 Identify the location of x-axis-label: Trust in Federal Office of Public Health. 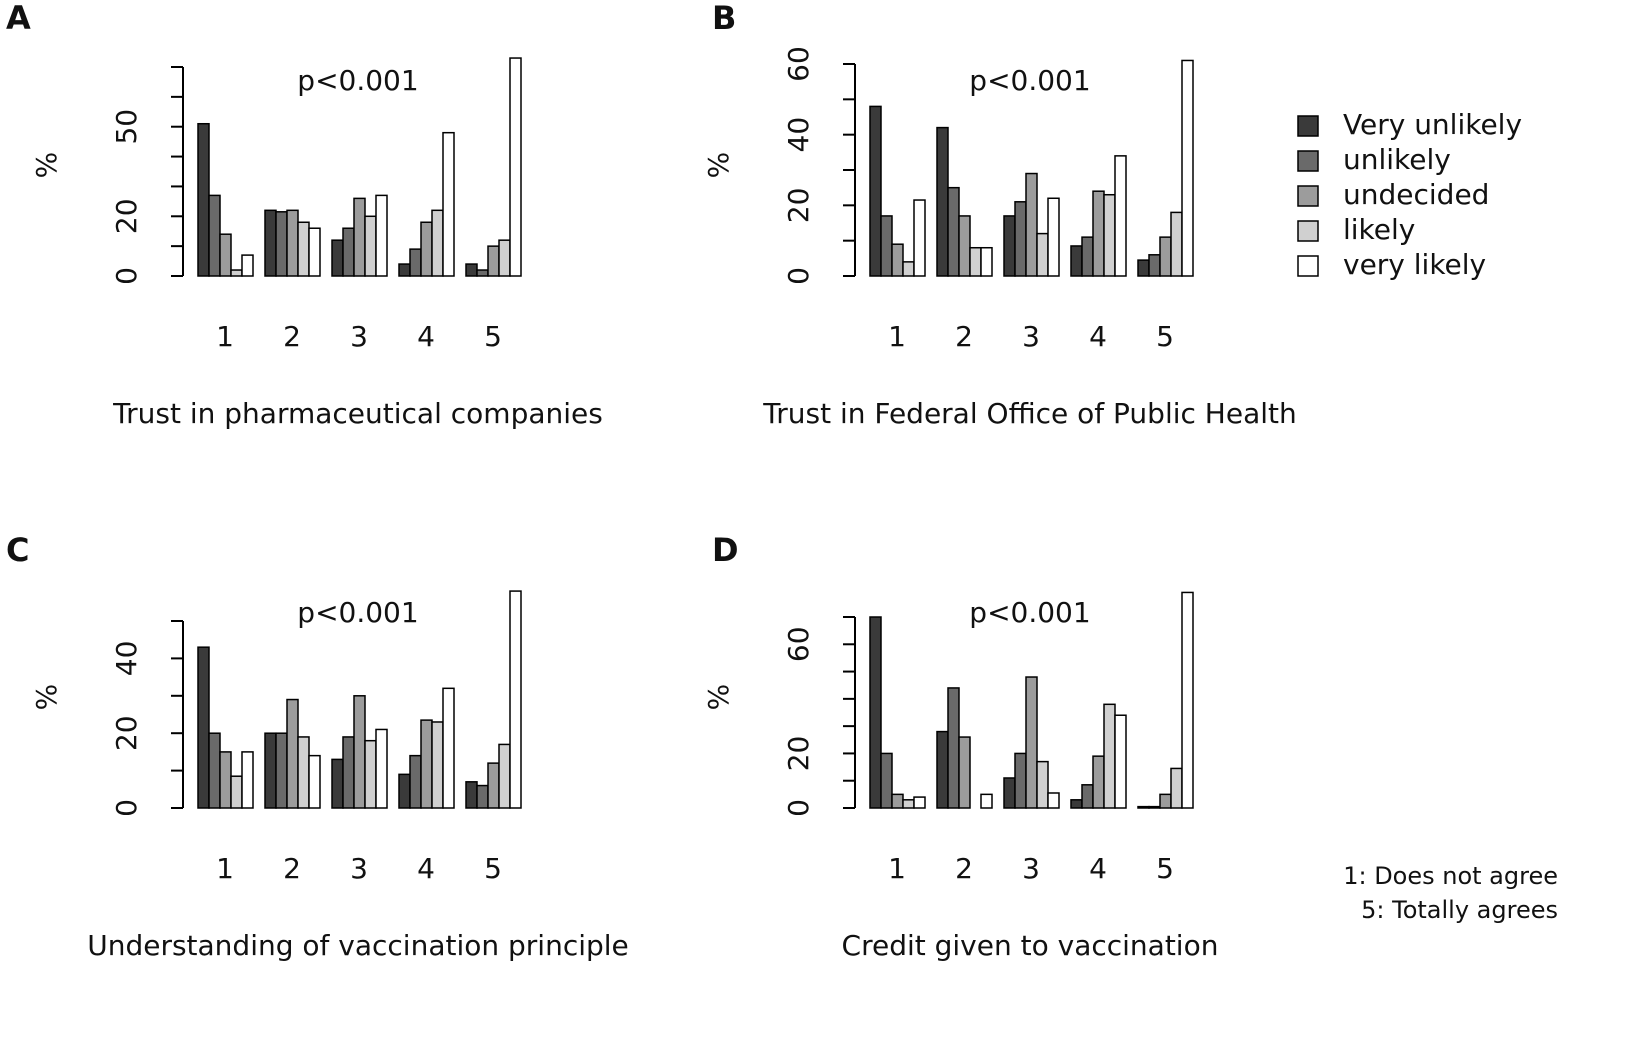
(1029, 413).